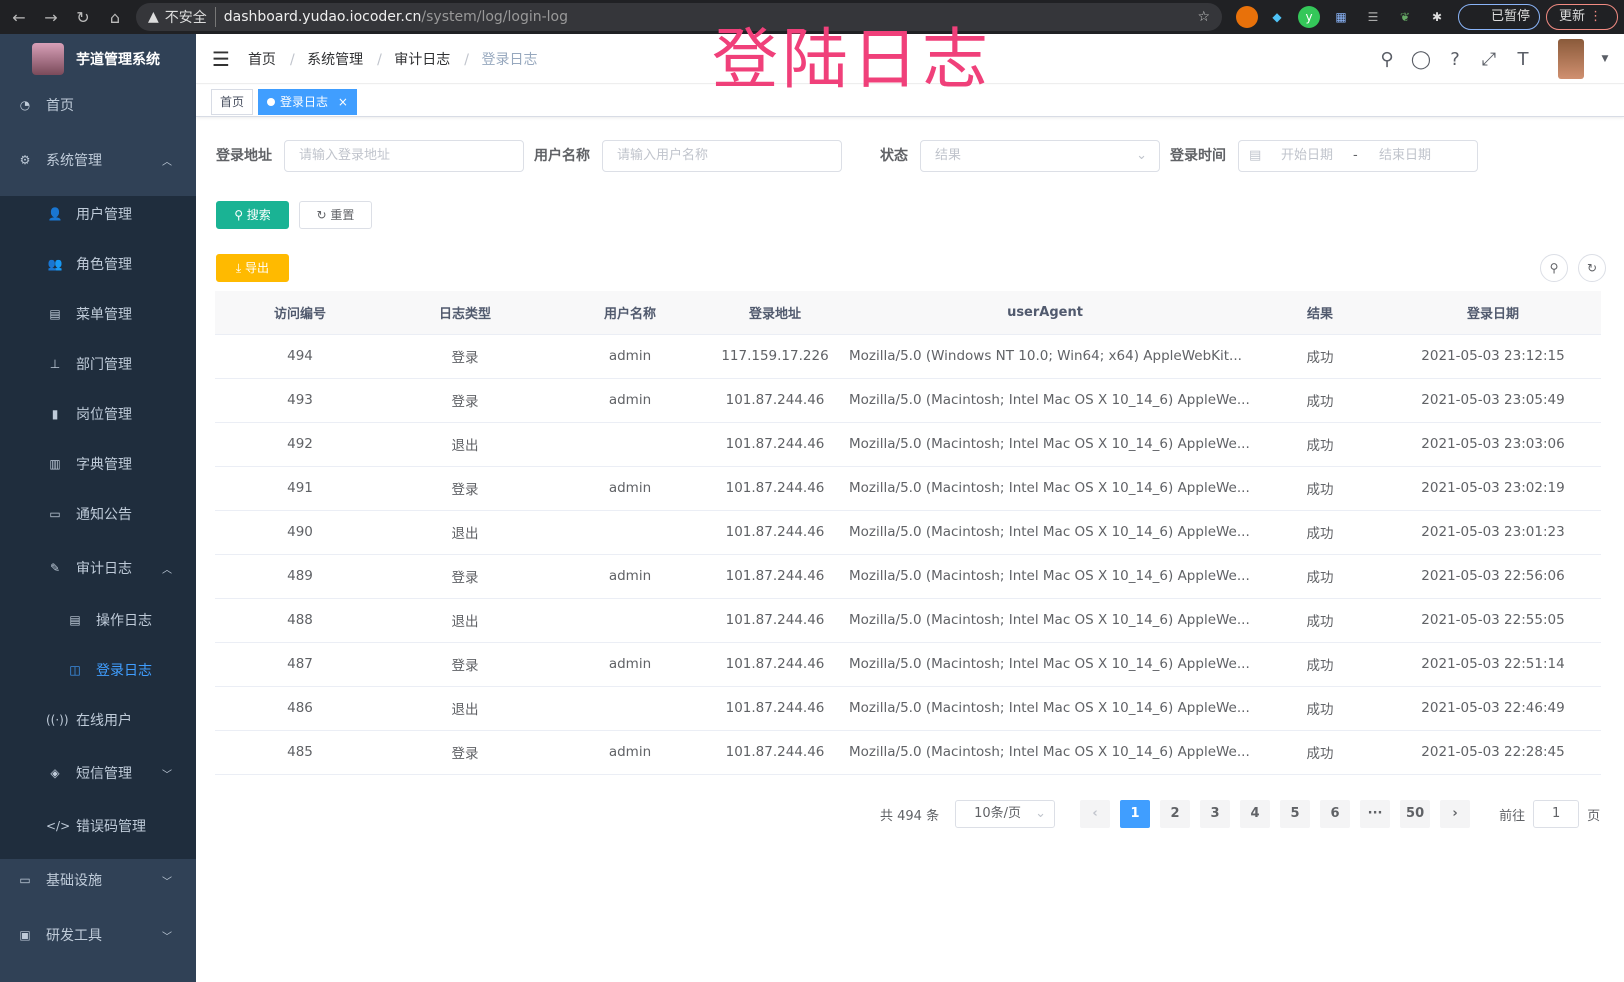 The height and width of the screenshot is (982, 1624). What do you see at coordinates (1255, 814) in the screenshot?
I see `page-button: 4` at bounding box center [1255, 814].